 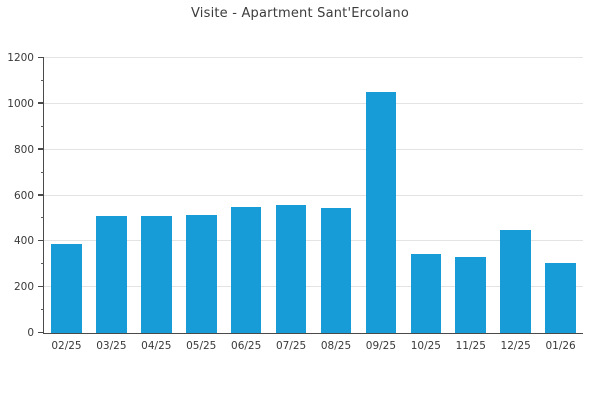 I want to click on x-tick-label: 09/25, so click(x=381, y=346).